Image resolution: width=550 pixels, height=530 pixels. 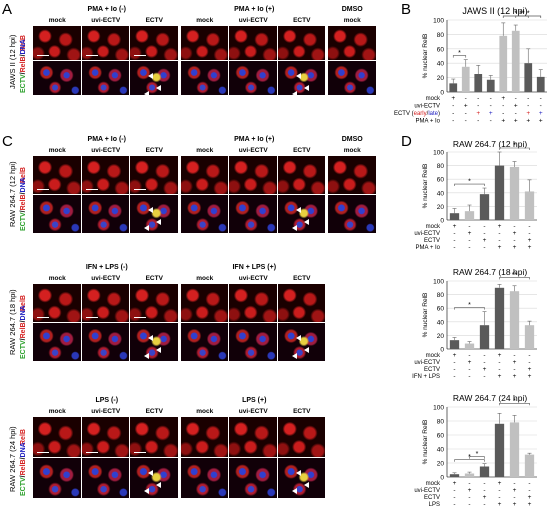 What do you see at coordinates (406, 9) in the screenshot?
I see `panel-letter-b: B` at bounding box center [406, 9].